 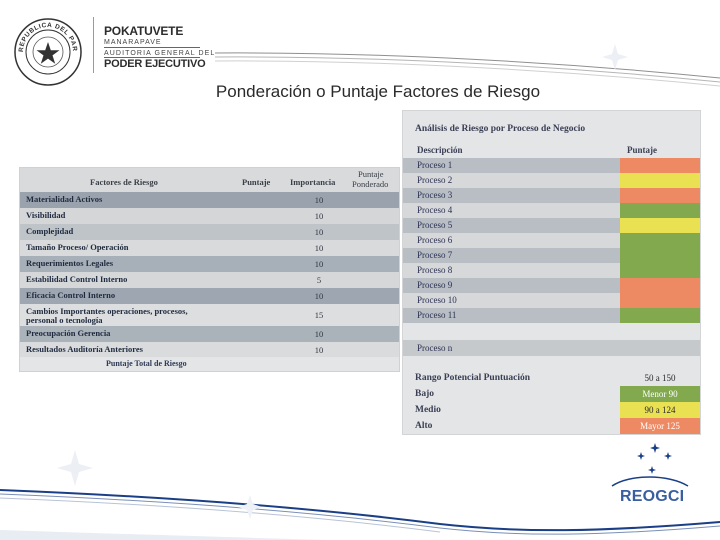 I want to click on logo-line-4: PODER EJECUTIVO, so click(x=155, y=64).